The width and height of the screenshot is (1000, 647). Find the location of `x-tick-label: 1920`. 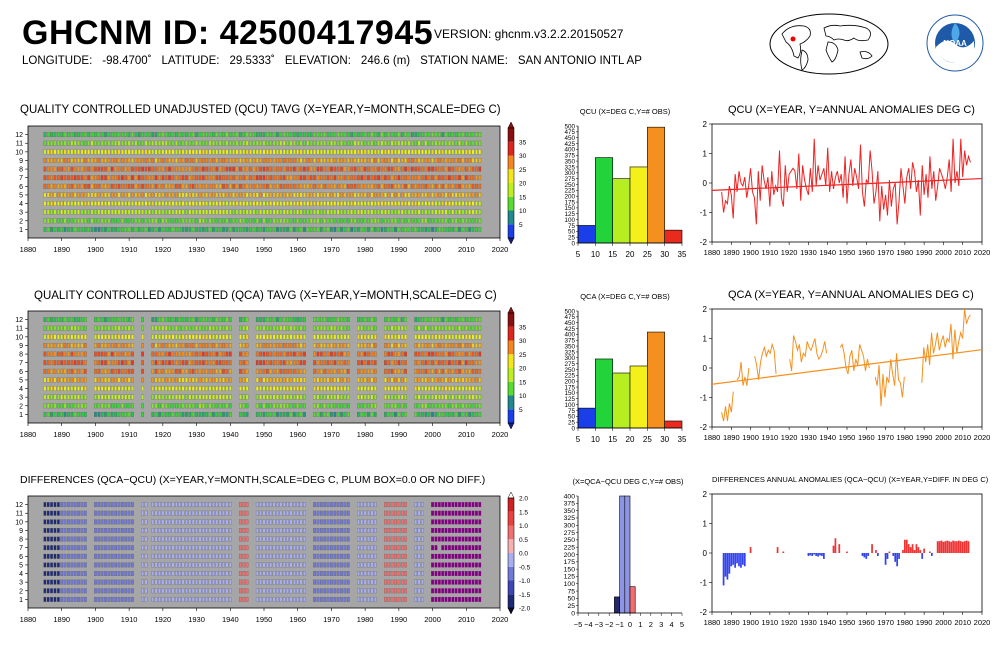

x-tick-label: 1920 is located at coordinates (163, 434).